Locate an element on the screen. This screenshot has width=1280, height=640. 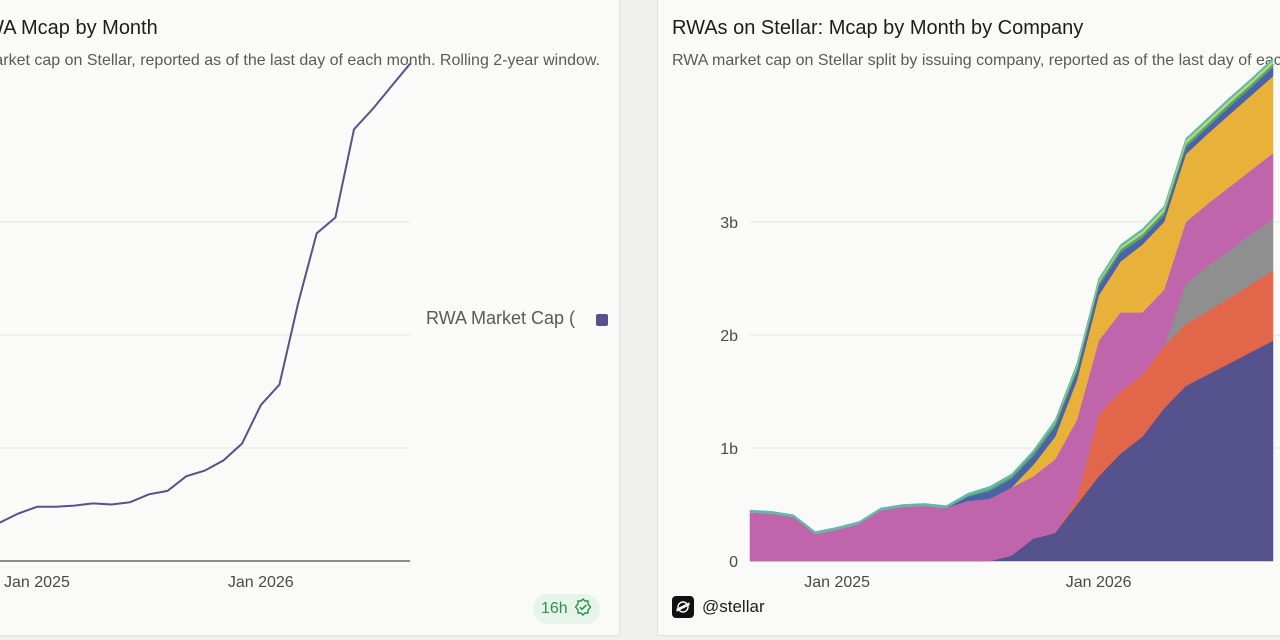
brand-handle: @stellar is located at coordinates (733, 606).